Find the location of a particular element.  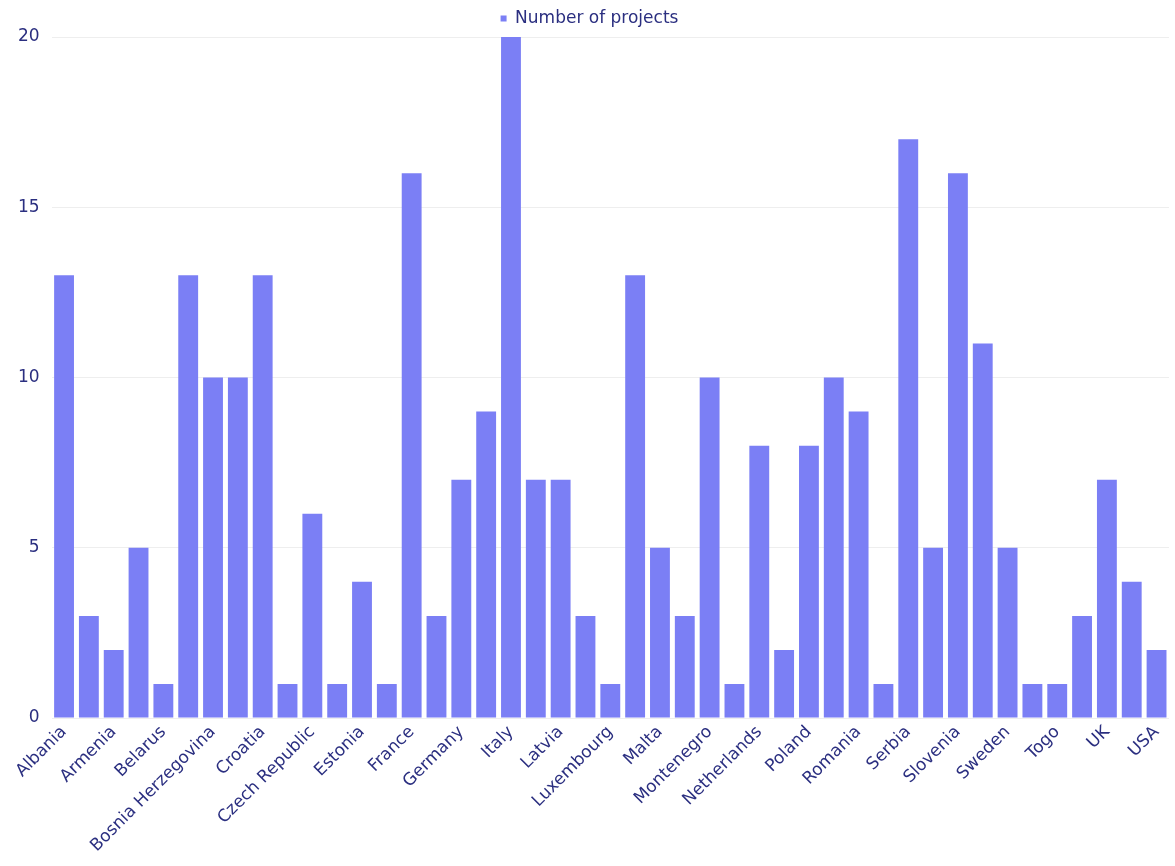

y-tick-label: 15 is located at coordinates (28, 205).